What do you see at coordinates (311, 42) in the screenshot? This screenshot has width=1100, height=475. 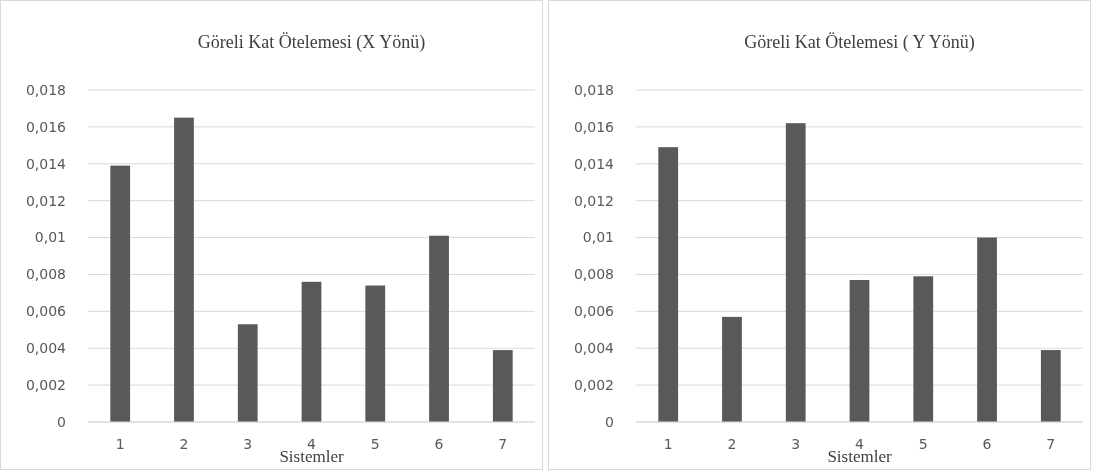 I see `chart-title: Göreli Kat Ötelemesi (X Yönü)` at bounding box center [311, 42].